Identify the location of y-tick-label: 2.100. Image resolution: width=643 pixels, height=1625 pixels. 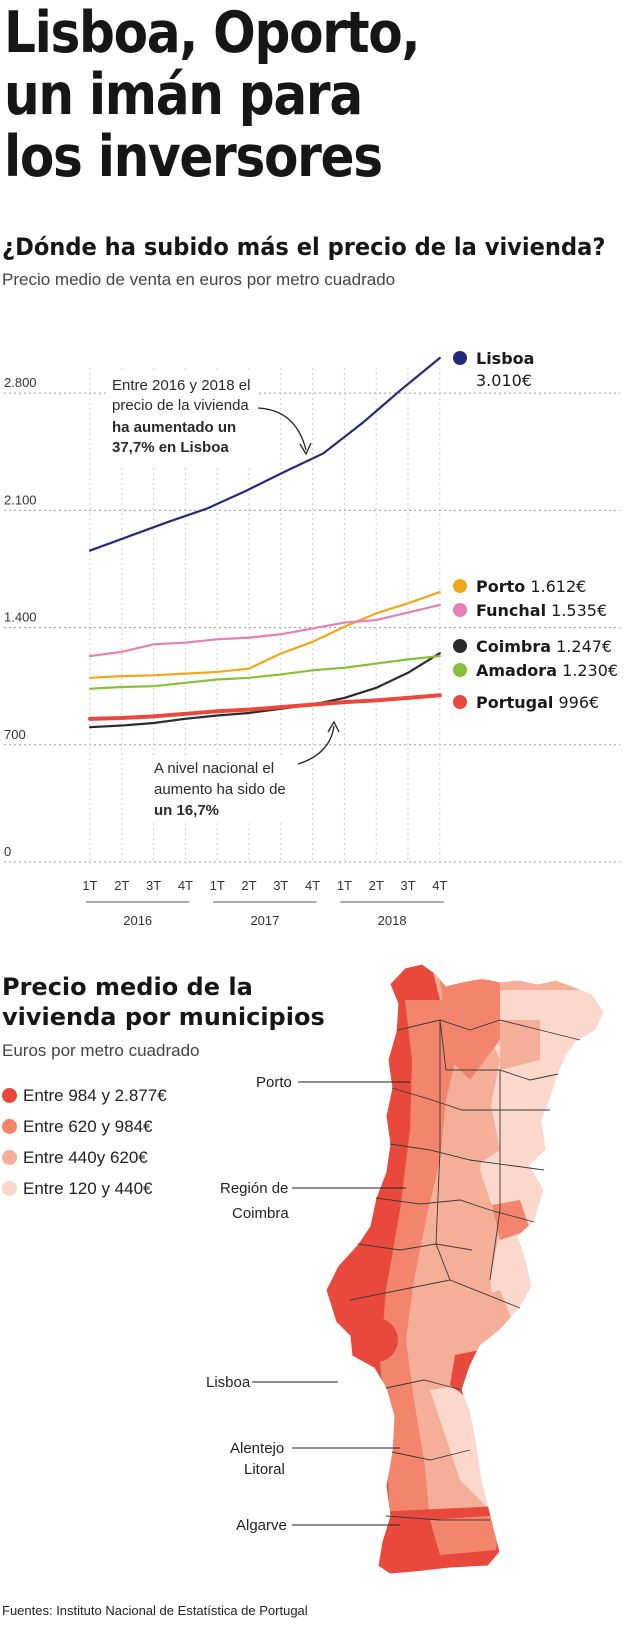
(20, 499).